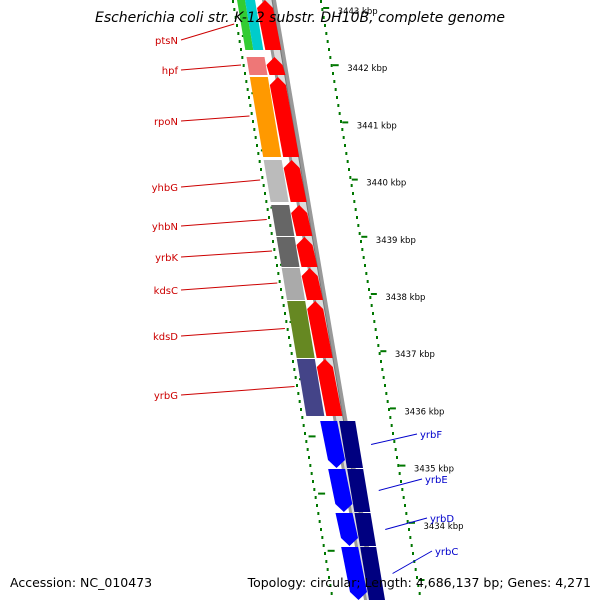 Image resolution: width=600 pixels, height=600 pixels. I want to click on kbp-label: 3437 kbp, so click(415, 355).